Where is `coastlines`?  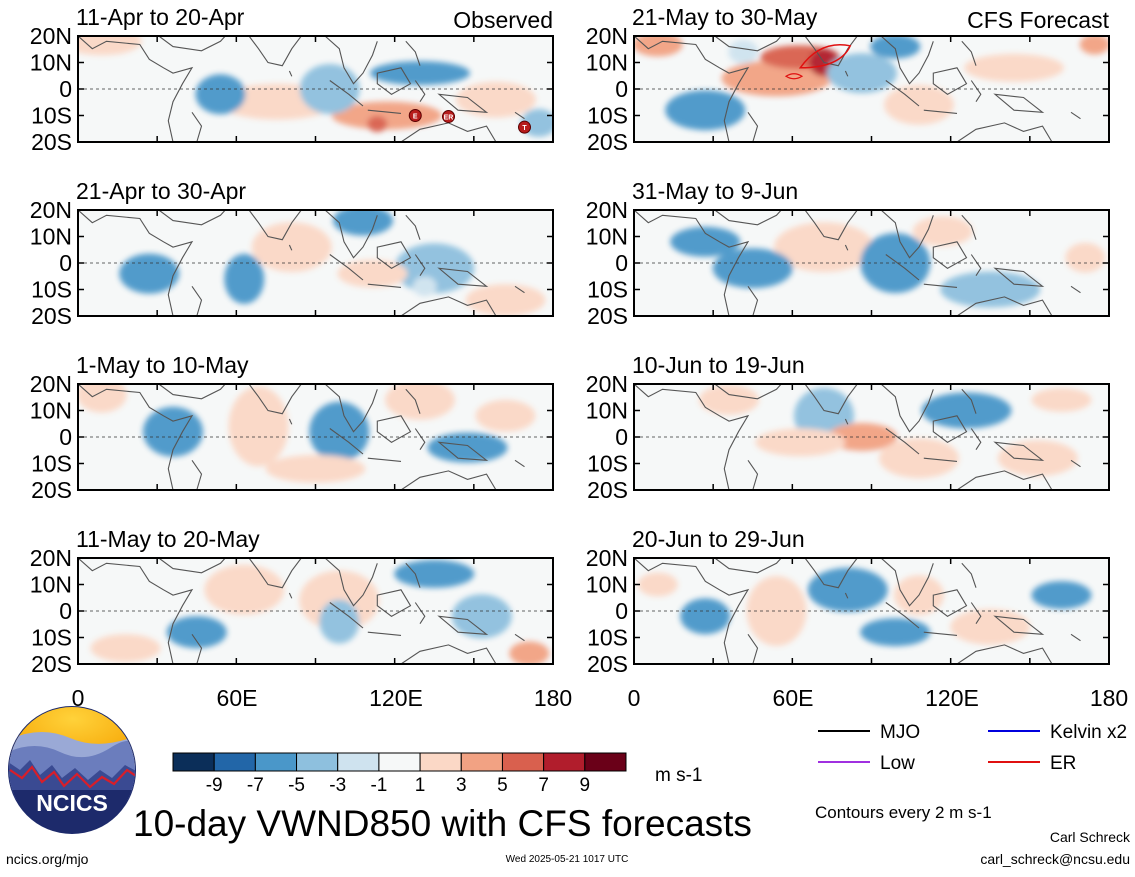 coastlines is located at coordinates (857, 263).